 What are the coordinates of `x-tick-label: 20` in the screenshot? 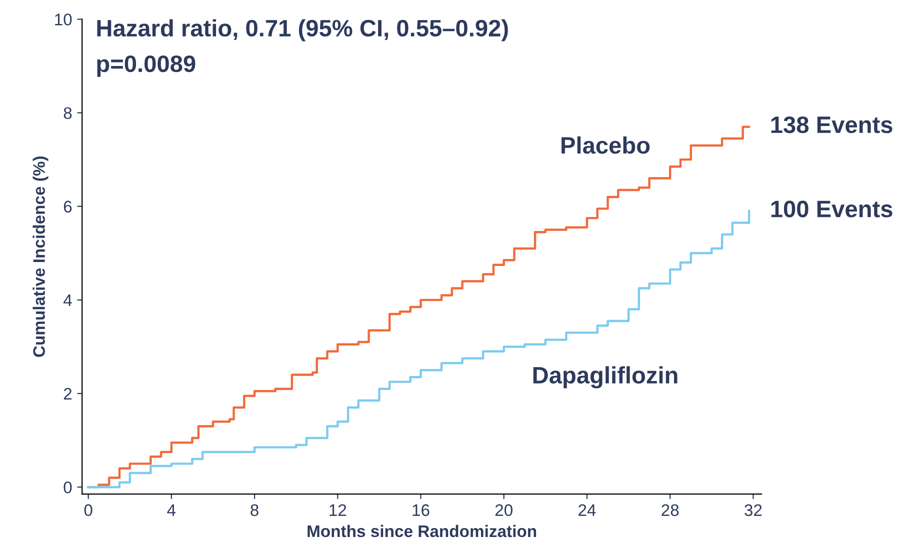 It's located at (503, 510).